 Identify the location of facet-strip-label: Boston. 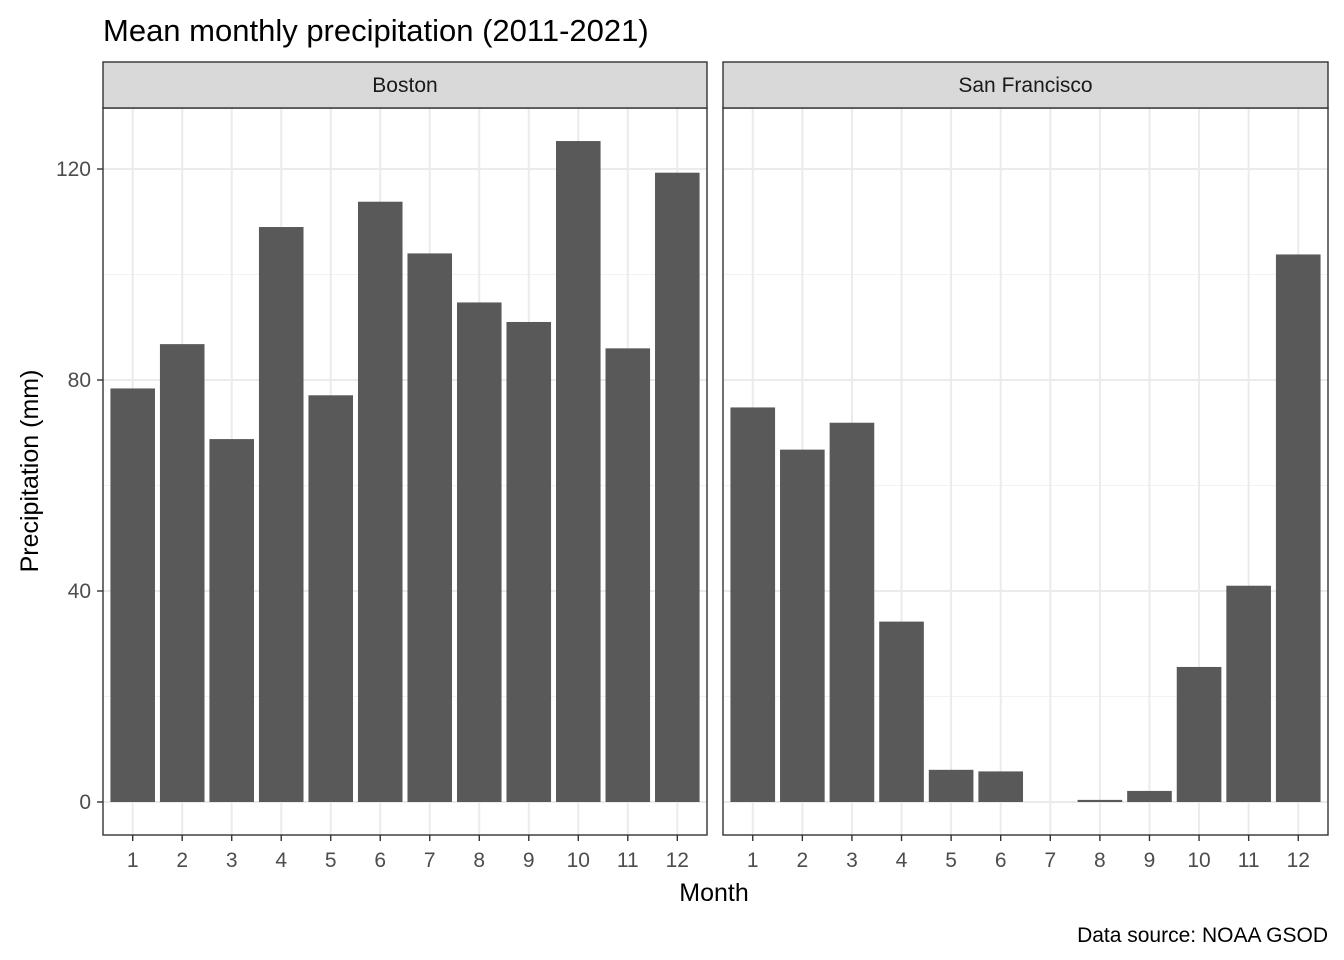
(404, 85).